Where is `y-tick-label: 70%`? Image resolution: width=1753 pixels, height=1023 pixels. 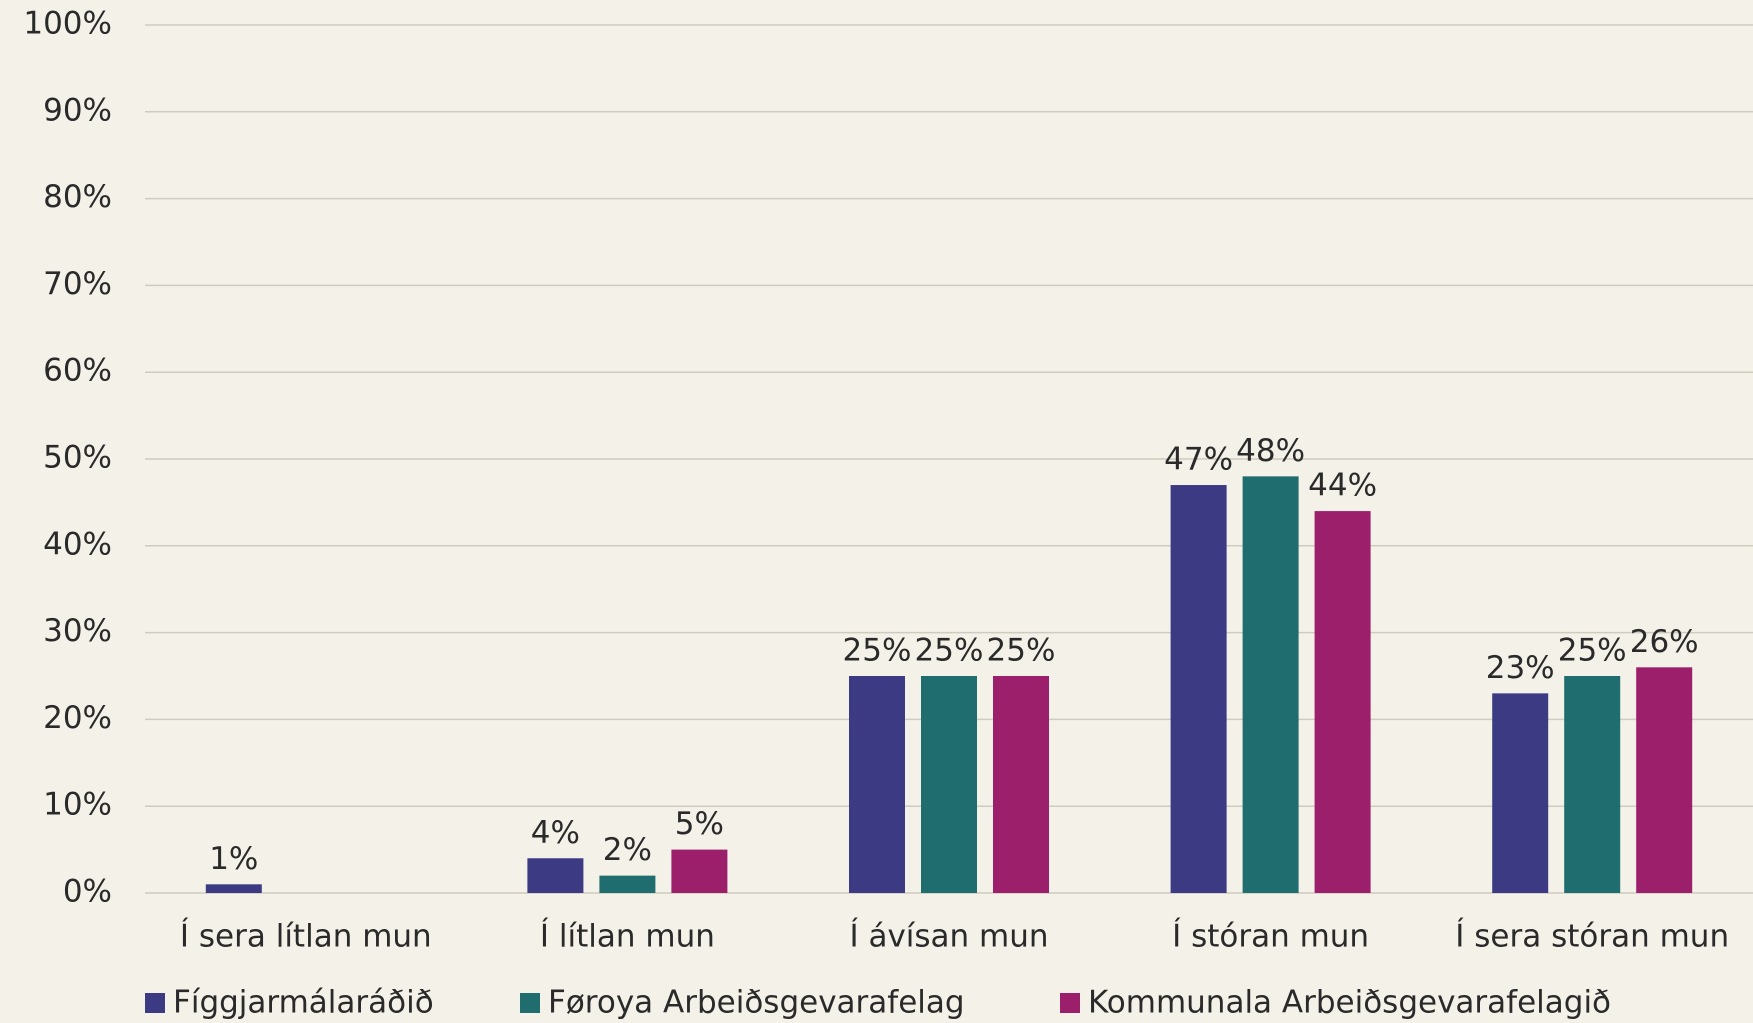 y-tick-label: 70% is located at coordinates (77, 284).